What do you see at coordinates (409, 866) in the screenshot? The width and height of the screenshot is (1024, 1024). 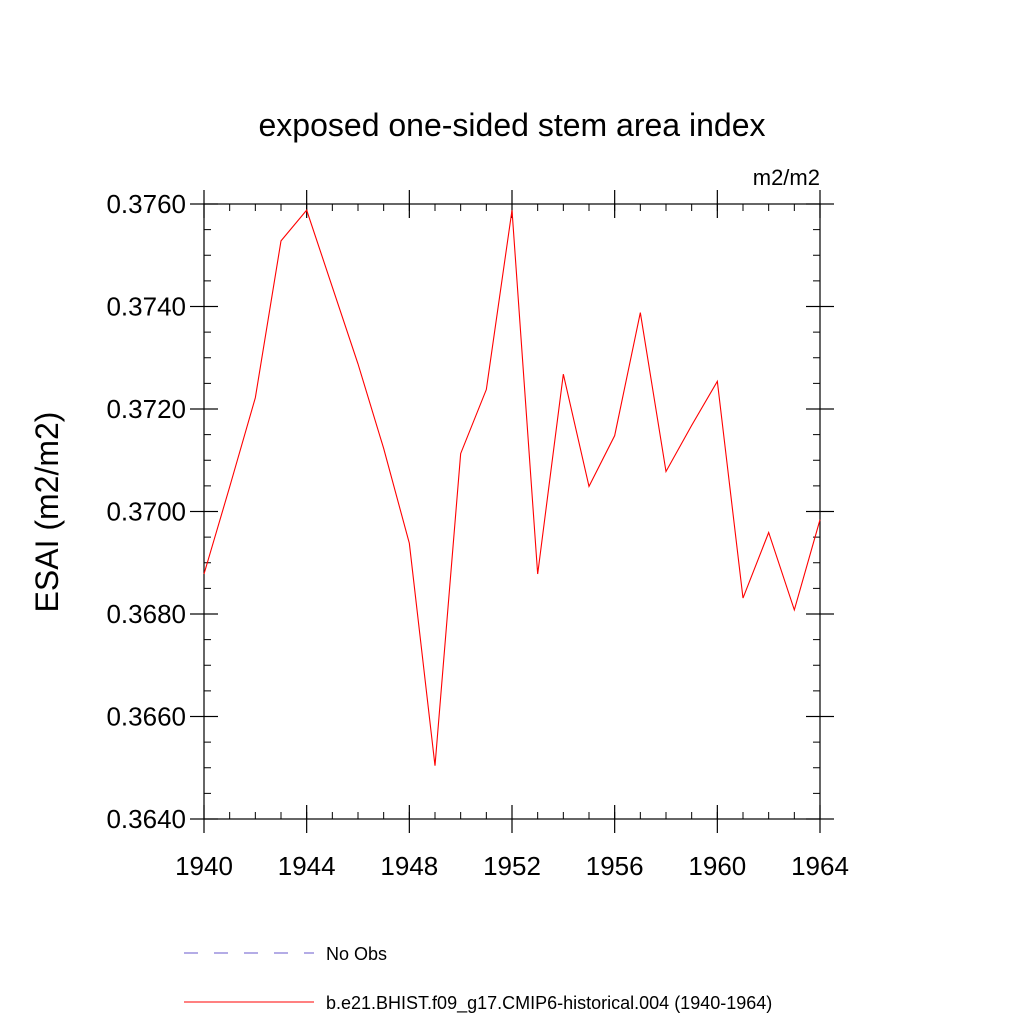 I see `x-tick-label: 1948` at bounding box center [409, 866].